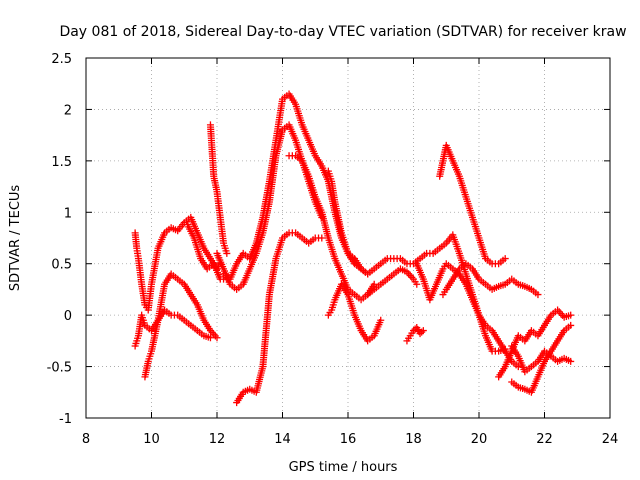 This screenshot has width=640, height=480. I want to click on x-tick-label: 14, so click(282, 439).